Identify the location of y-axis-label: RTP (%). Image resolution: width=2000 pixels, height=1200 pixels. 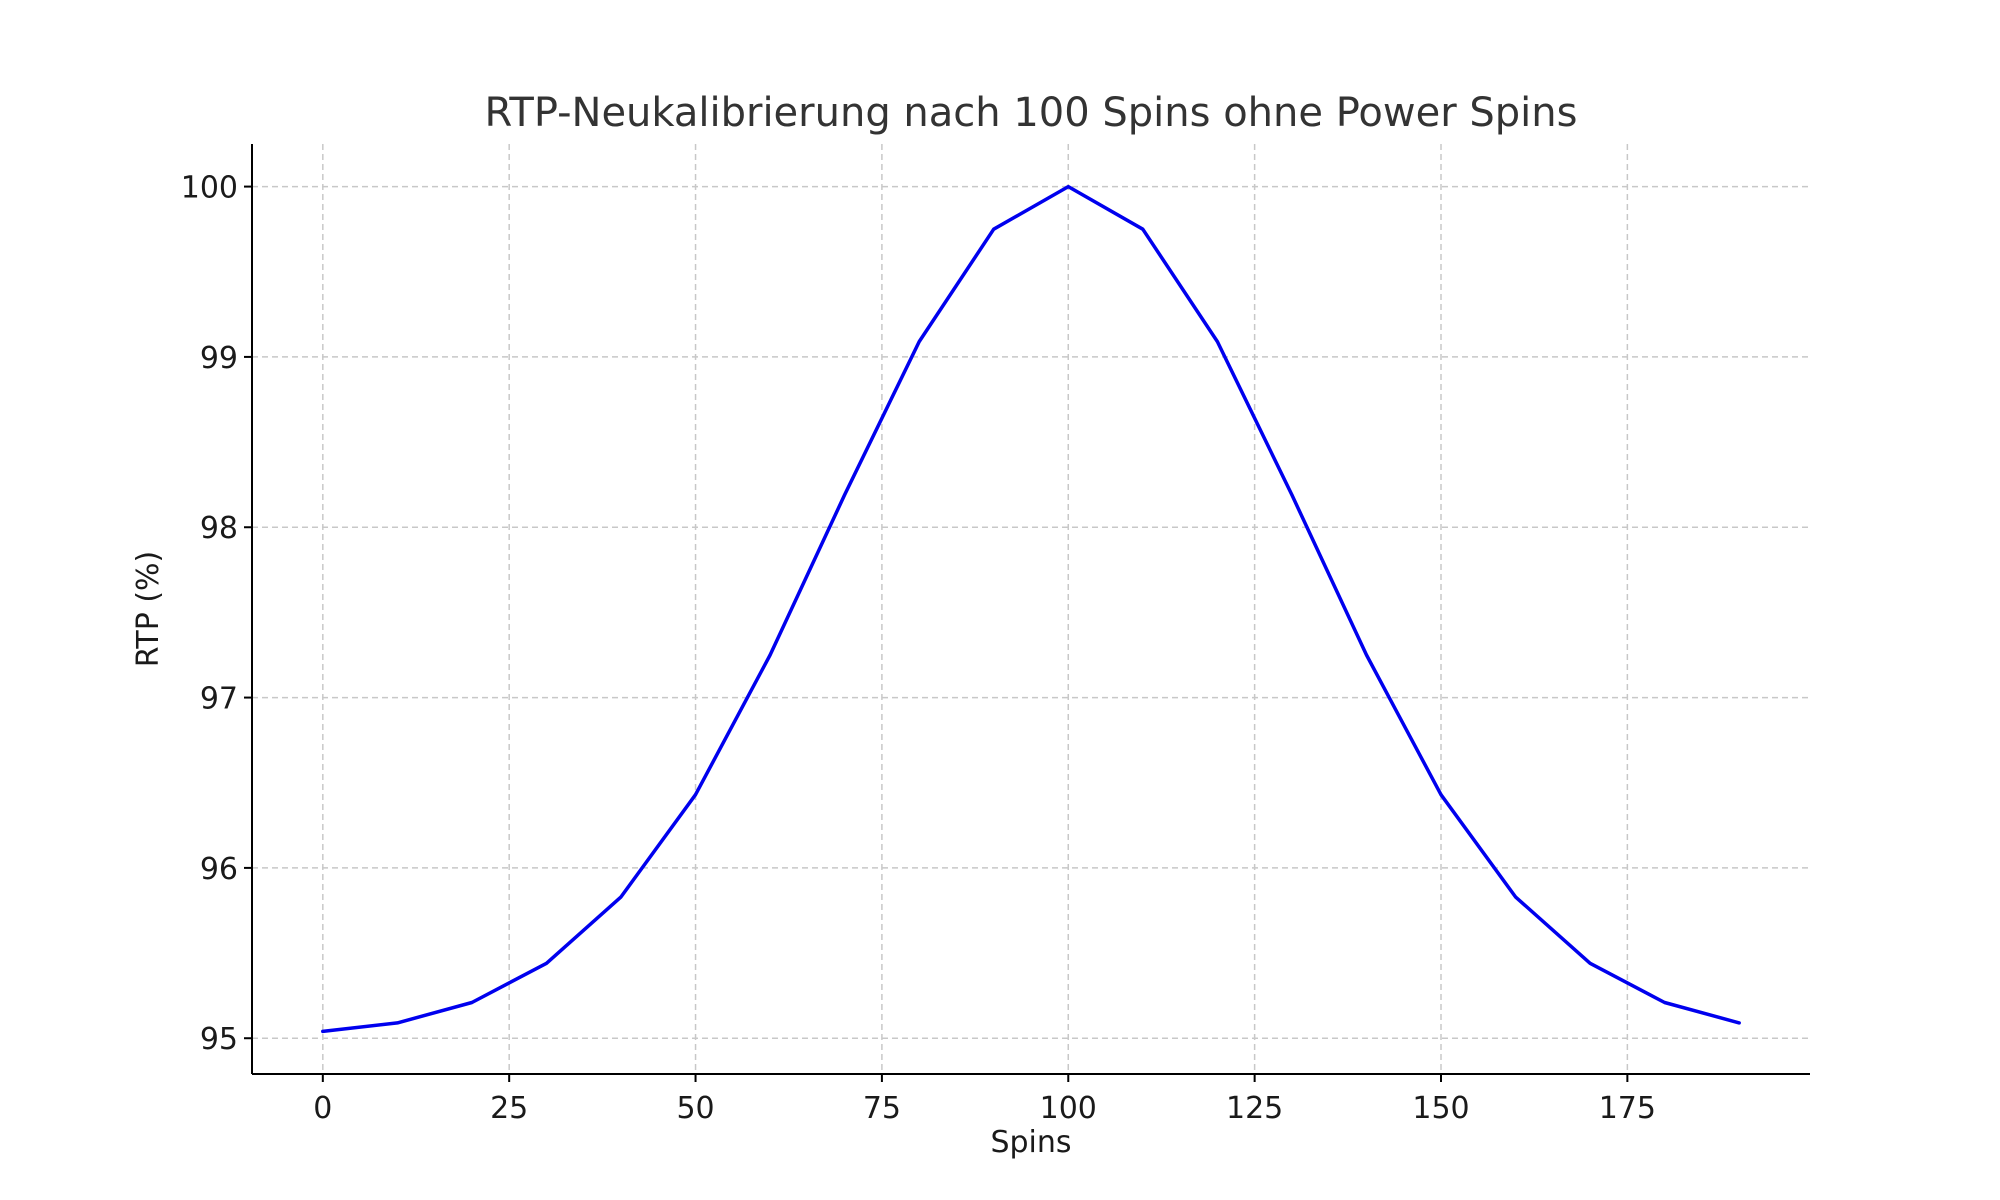
(148, 609).